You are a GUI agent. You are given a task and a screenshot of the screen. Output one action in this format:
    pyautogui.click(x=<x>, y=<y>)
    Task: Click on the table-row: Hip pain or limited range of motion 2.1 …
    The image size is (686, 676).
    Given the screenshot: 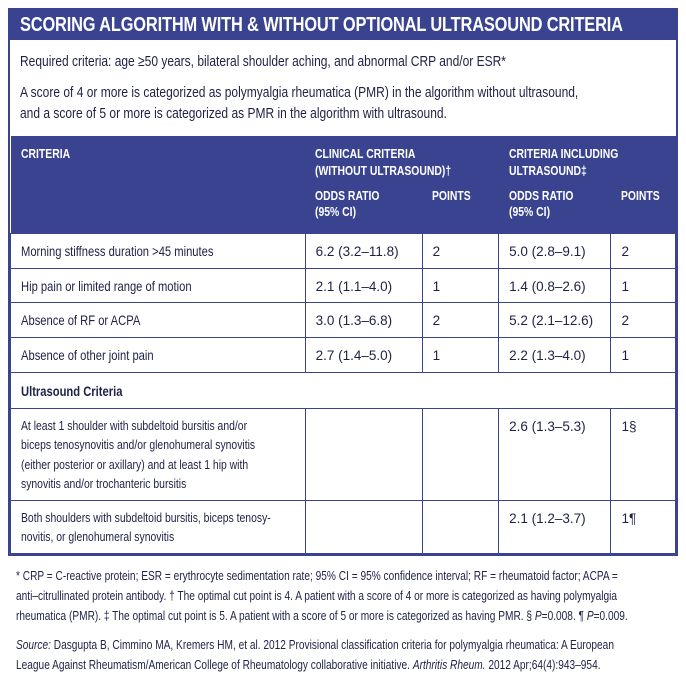 What is the action you would take?
    pyautogui.click(x=343, y=285)
    